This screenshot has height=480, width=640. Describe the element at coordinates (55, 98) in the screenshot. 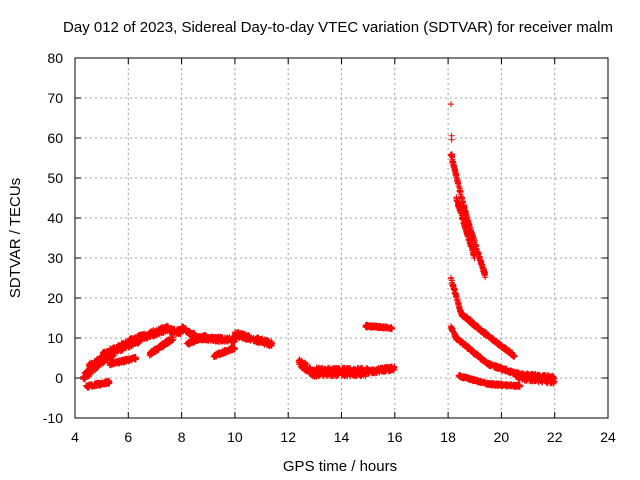

I see `y-tick-label: 70` at that location.